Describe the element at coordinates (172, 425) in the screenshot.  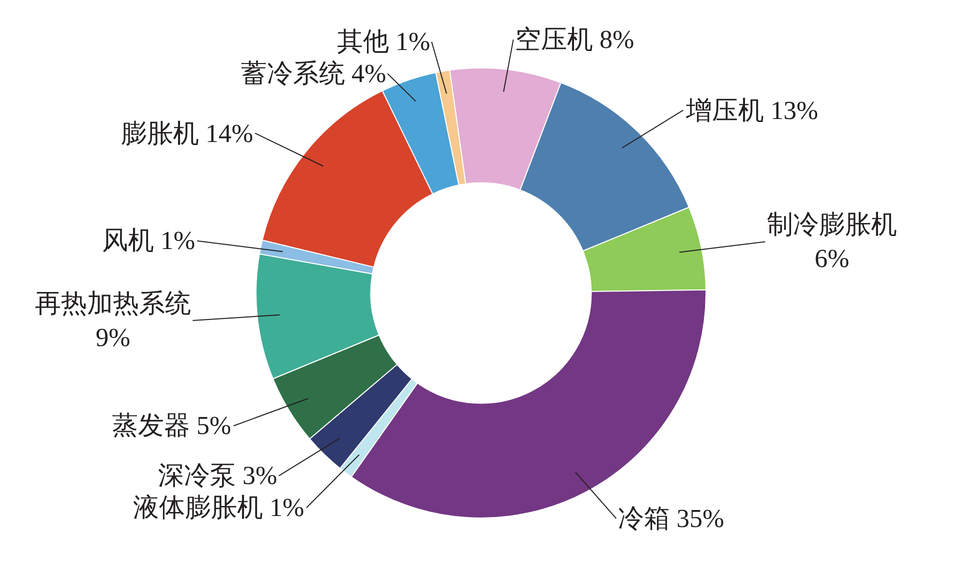
I see `slice-label: 蒸发器 5%` at that location.